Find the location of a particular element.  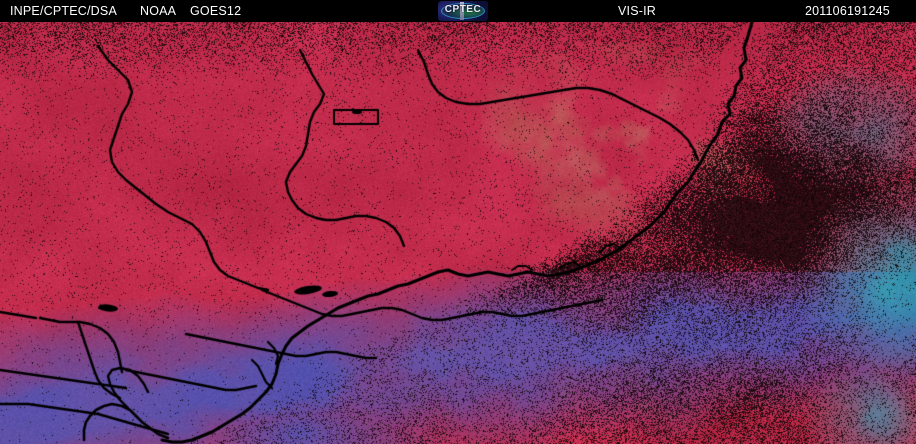

logo-label: CPTEC is located at coordinates (463, 9).